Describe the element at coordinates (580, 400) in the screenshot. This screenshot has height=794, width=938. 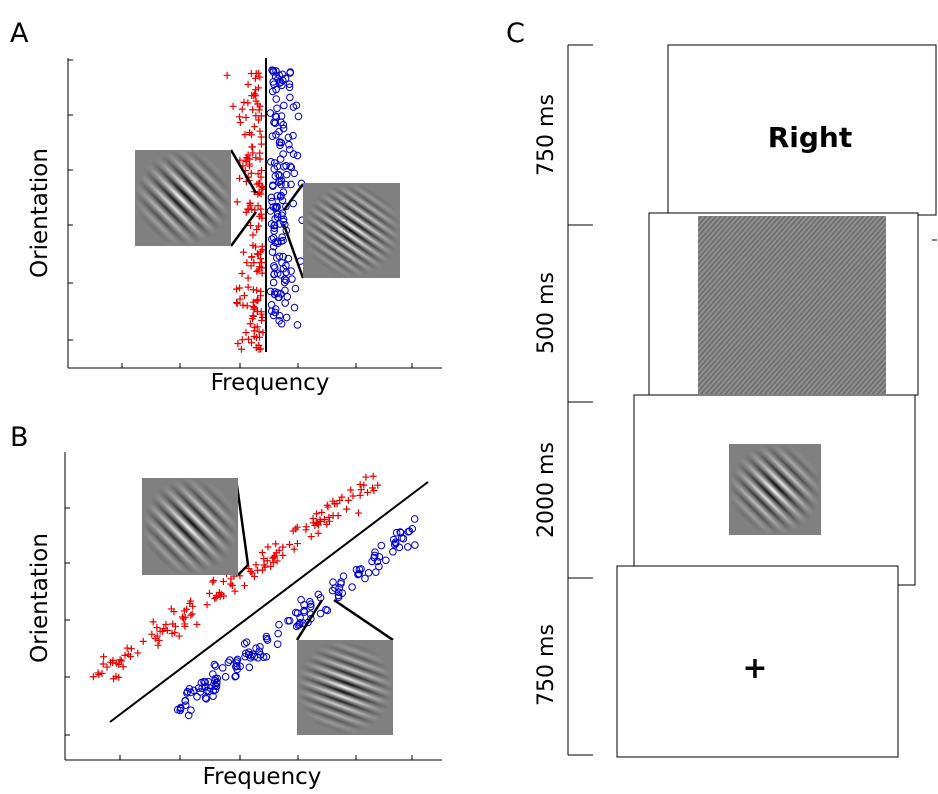
I see `timeline-axis` at that location.